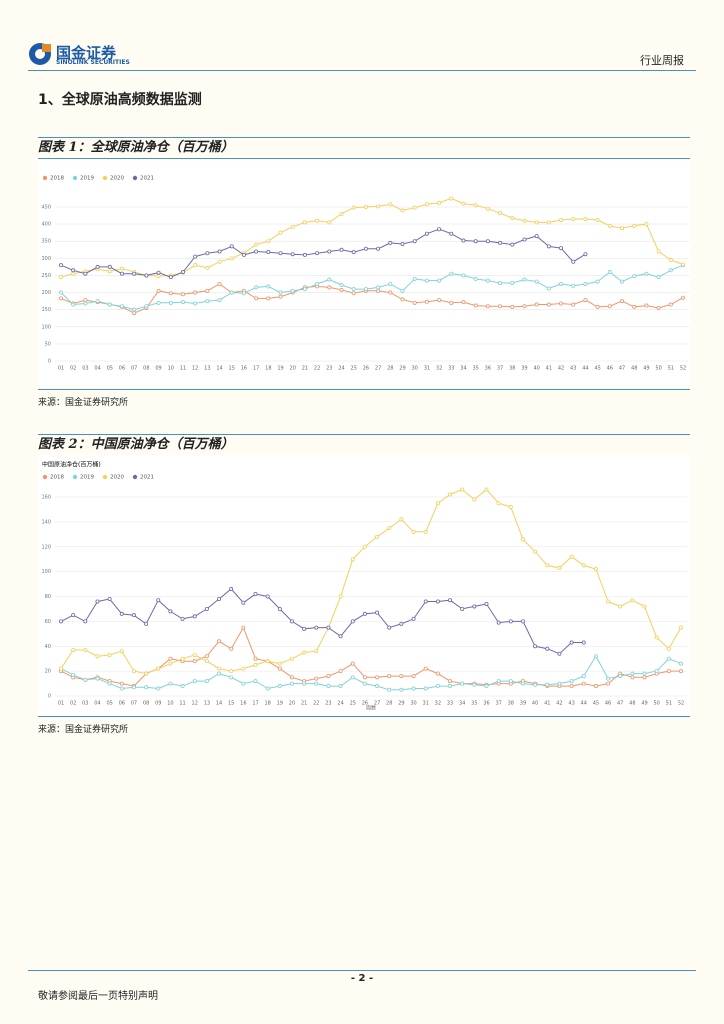  Describe the element at coordinates (305, 369) in the screenshot. I see `x-tick-label: 21` at that location.